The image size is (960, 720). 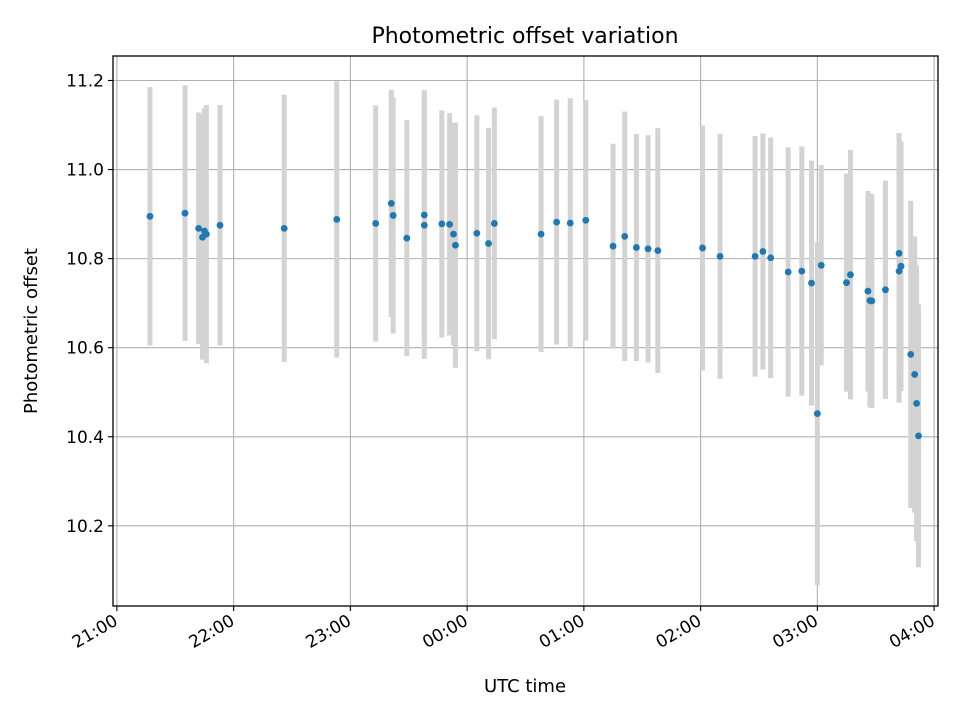 What do you see at coordinates (85, 260) in the screenshot?
I see `y-tick-label: 10.8` at bounding box center [85, 260].